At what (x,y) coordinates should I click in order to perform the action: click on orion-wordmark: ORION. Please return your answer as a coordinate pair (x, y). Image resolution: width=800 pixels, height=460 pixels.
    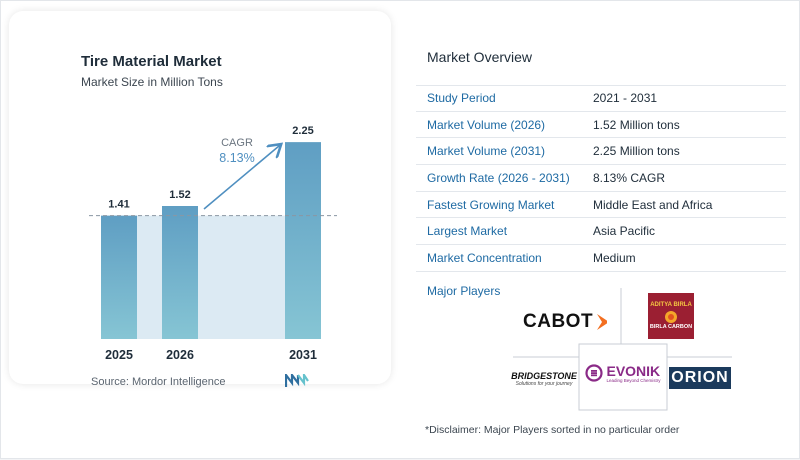
    Looking at the image, I should click on (700, 377).